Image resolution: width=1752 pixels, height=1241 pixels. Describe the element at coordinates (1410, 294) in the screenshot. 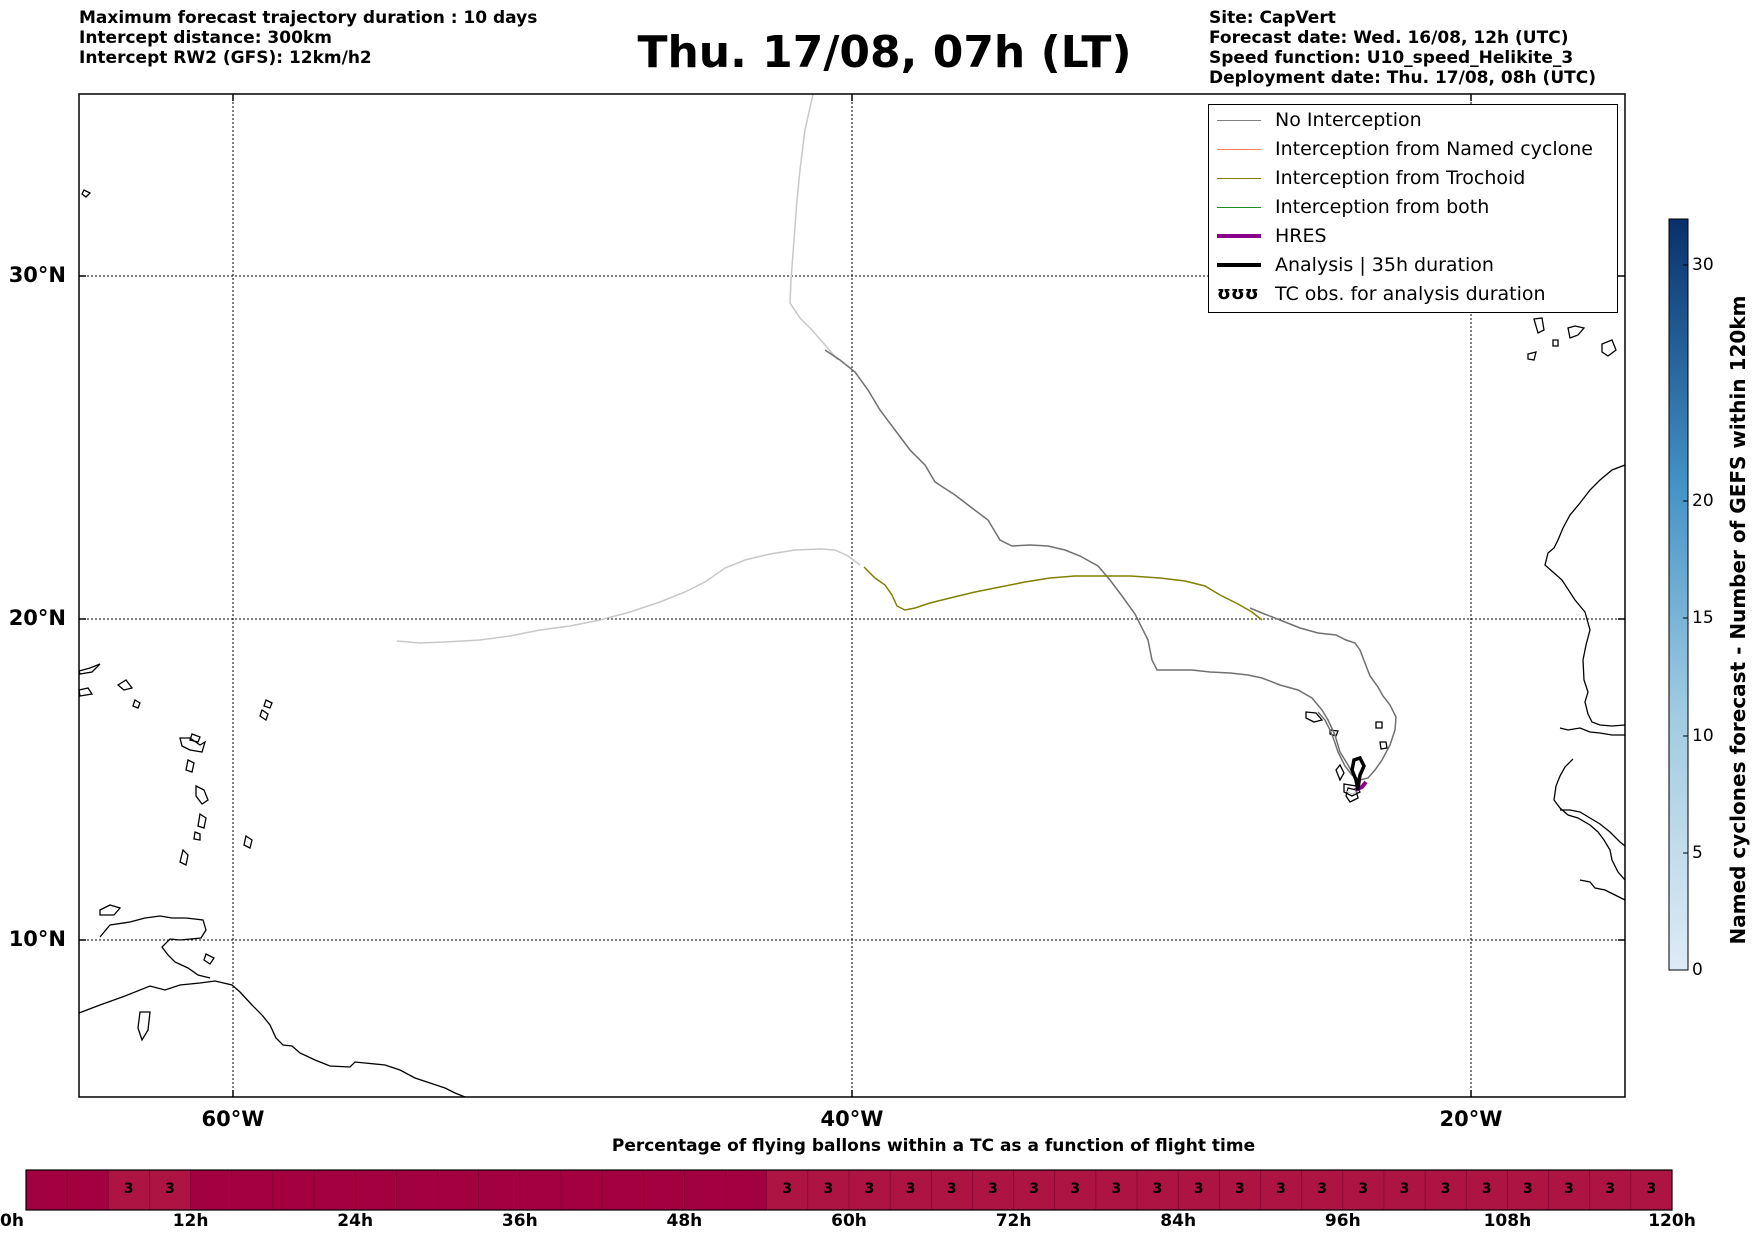

I see `legend-label: TC obs. for analysis duration` at that location.